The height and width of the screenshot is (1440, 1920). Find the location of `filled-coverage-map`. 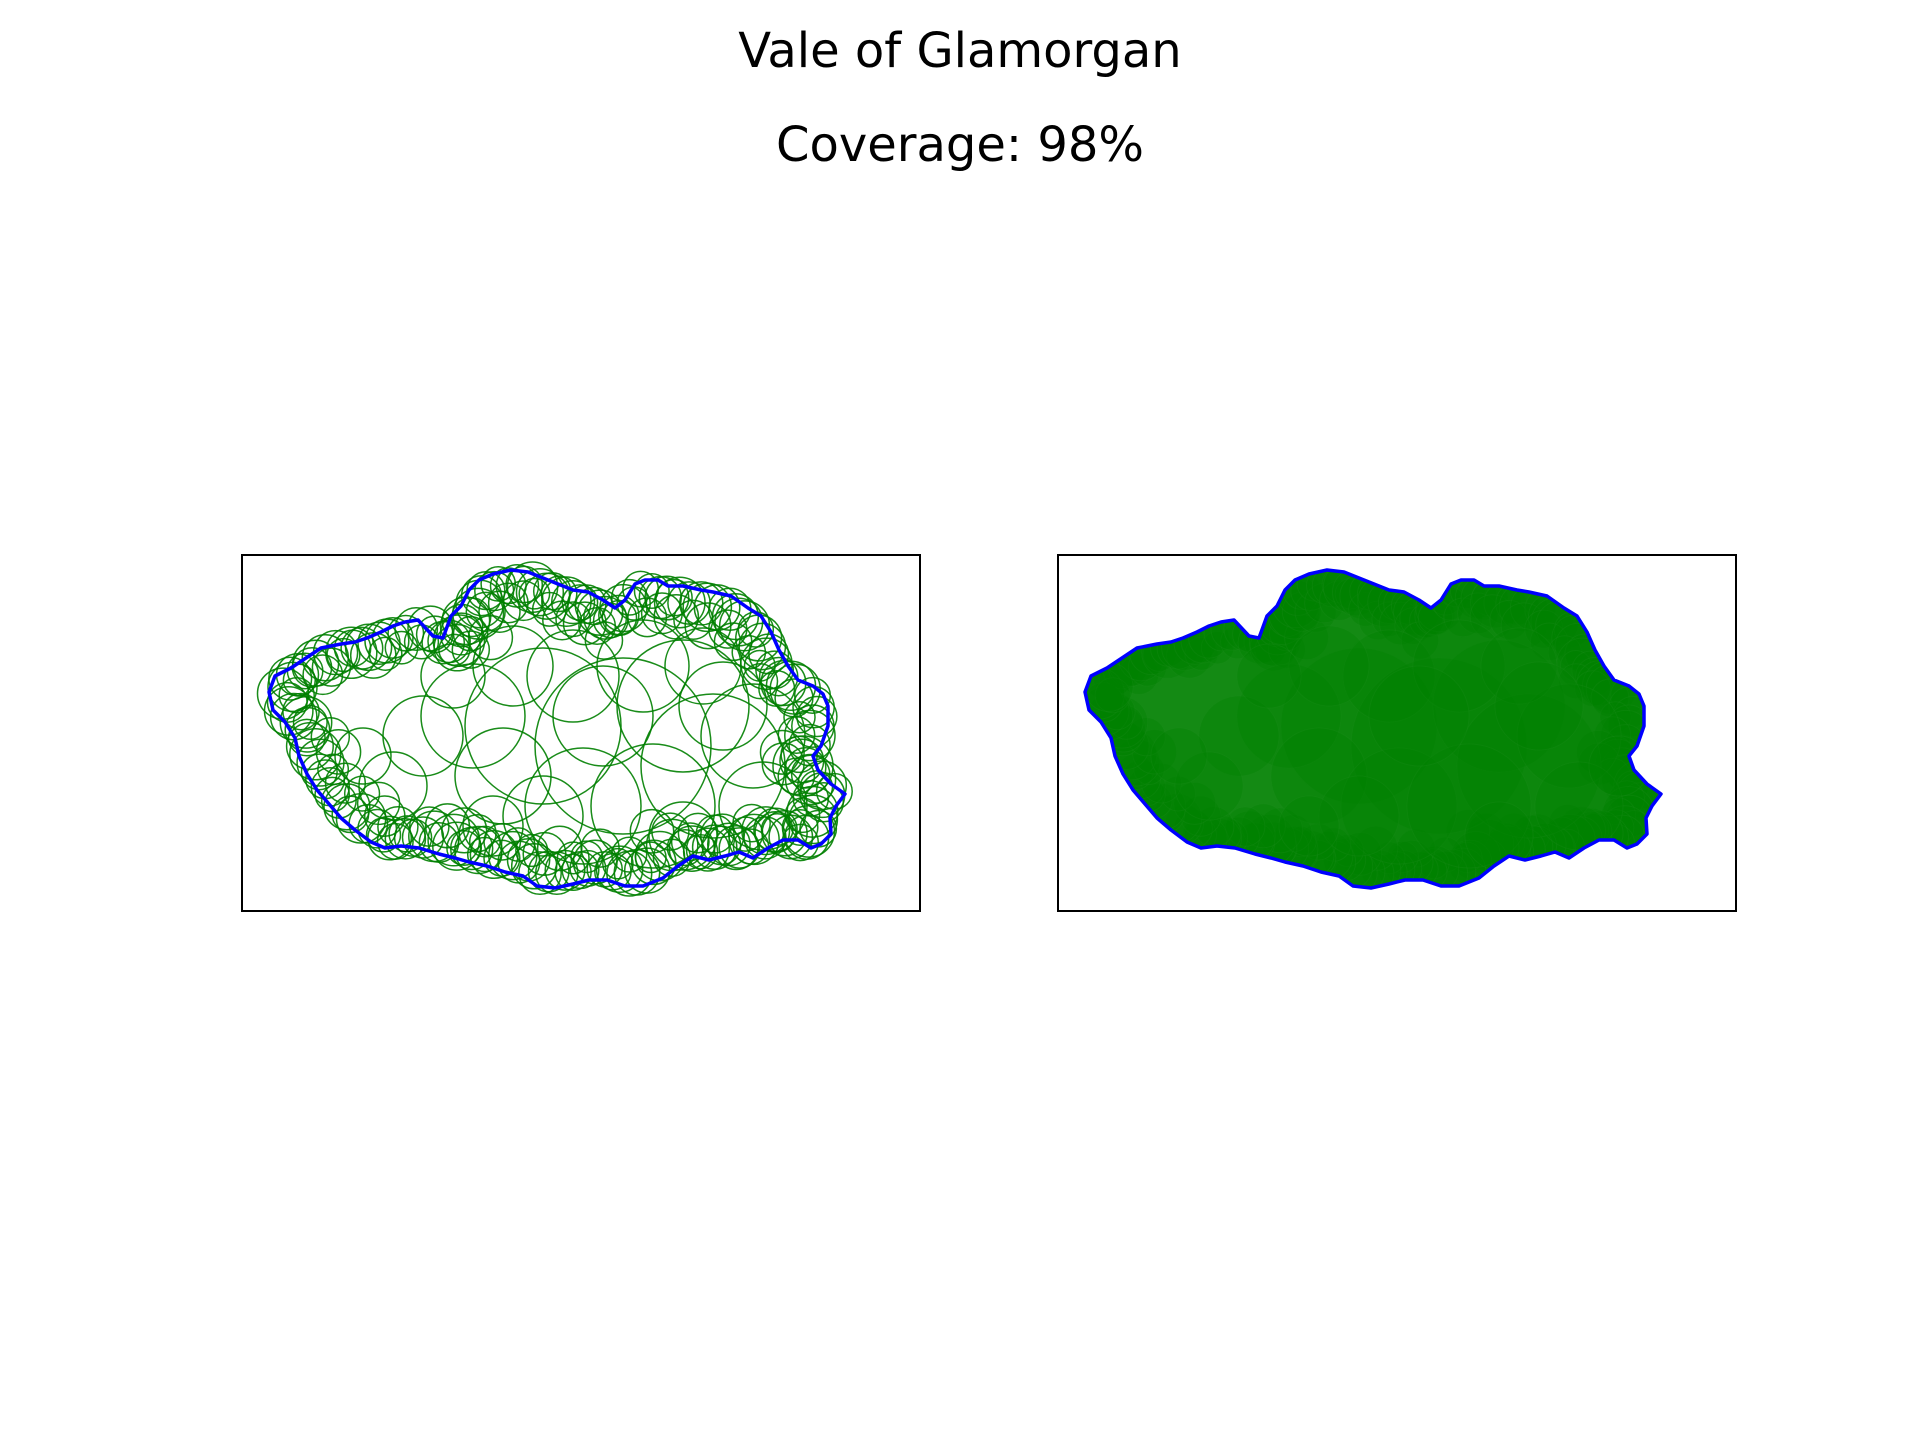

filled-coverage-map is located at coordinates (1373, 729).